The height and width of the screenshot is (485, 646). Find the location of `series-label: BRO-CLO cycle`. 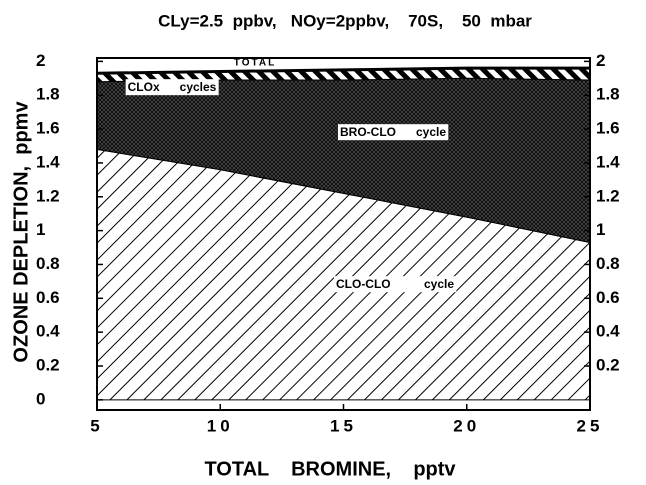

series-label: BRO-CLO cycle is located at coordinates (393, 132).